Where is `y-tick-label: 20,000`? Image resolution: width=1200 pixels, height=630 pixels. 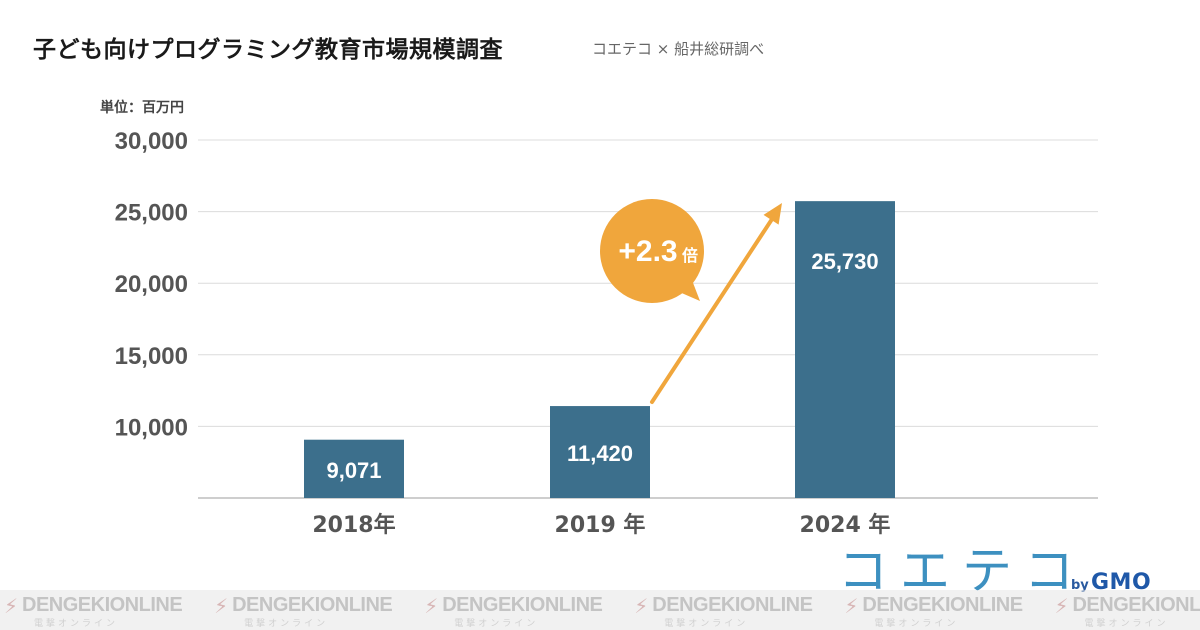
y-tick-label: 20,000 is located at coordinates (151, 284).